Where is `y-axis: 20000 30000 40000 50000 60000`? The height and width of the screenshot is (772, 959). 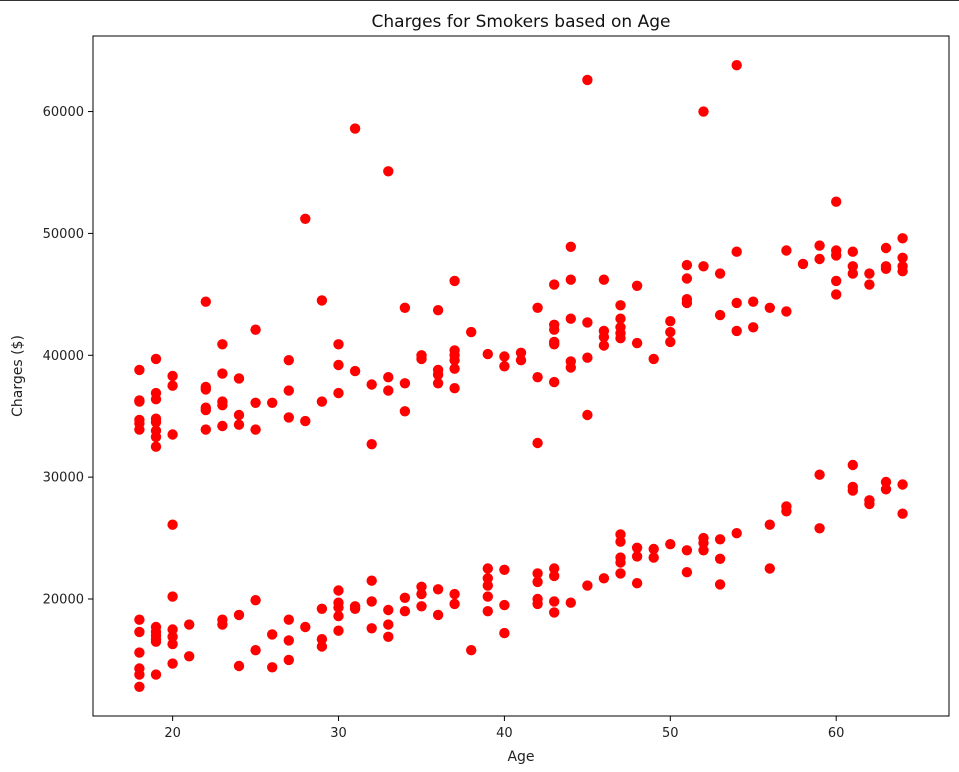 y-axis: 20000 30000 40000 50000 60000 is located at coordinates (68, 356).